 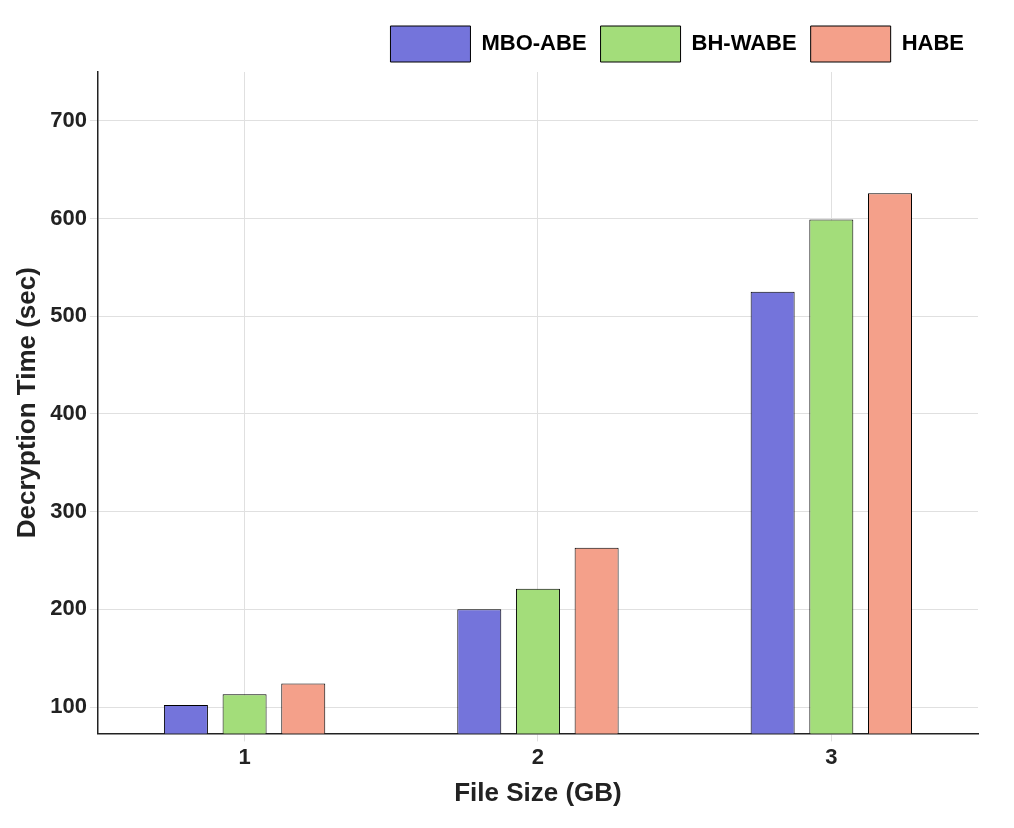 I want to click on legend-label: BH-WABE, so click(x=744, y=43).